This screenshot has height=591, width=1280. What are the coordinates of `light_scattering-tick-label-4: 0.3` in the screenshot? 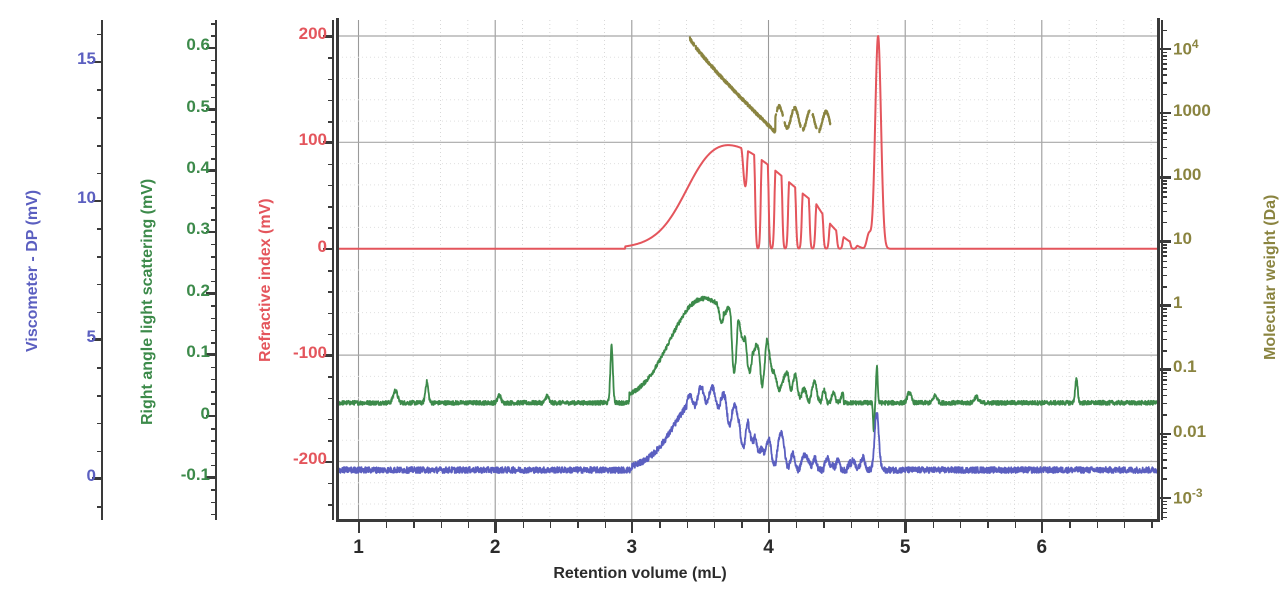 It's located at (198, 229).